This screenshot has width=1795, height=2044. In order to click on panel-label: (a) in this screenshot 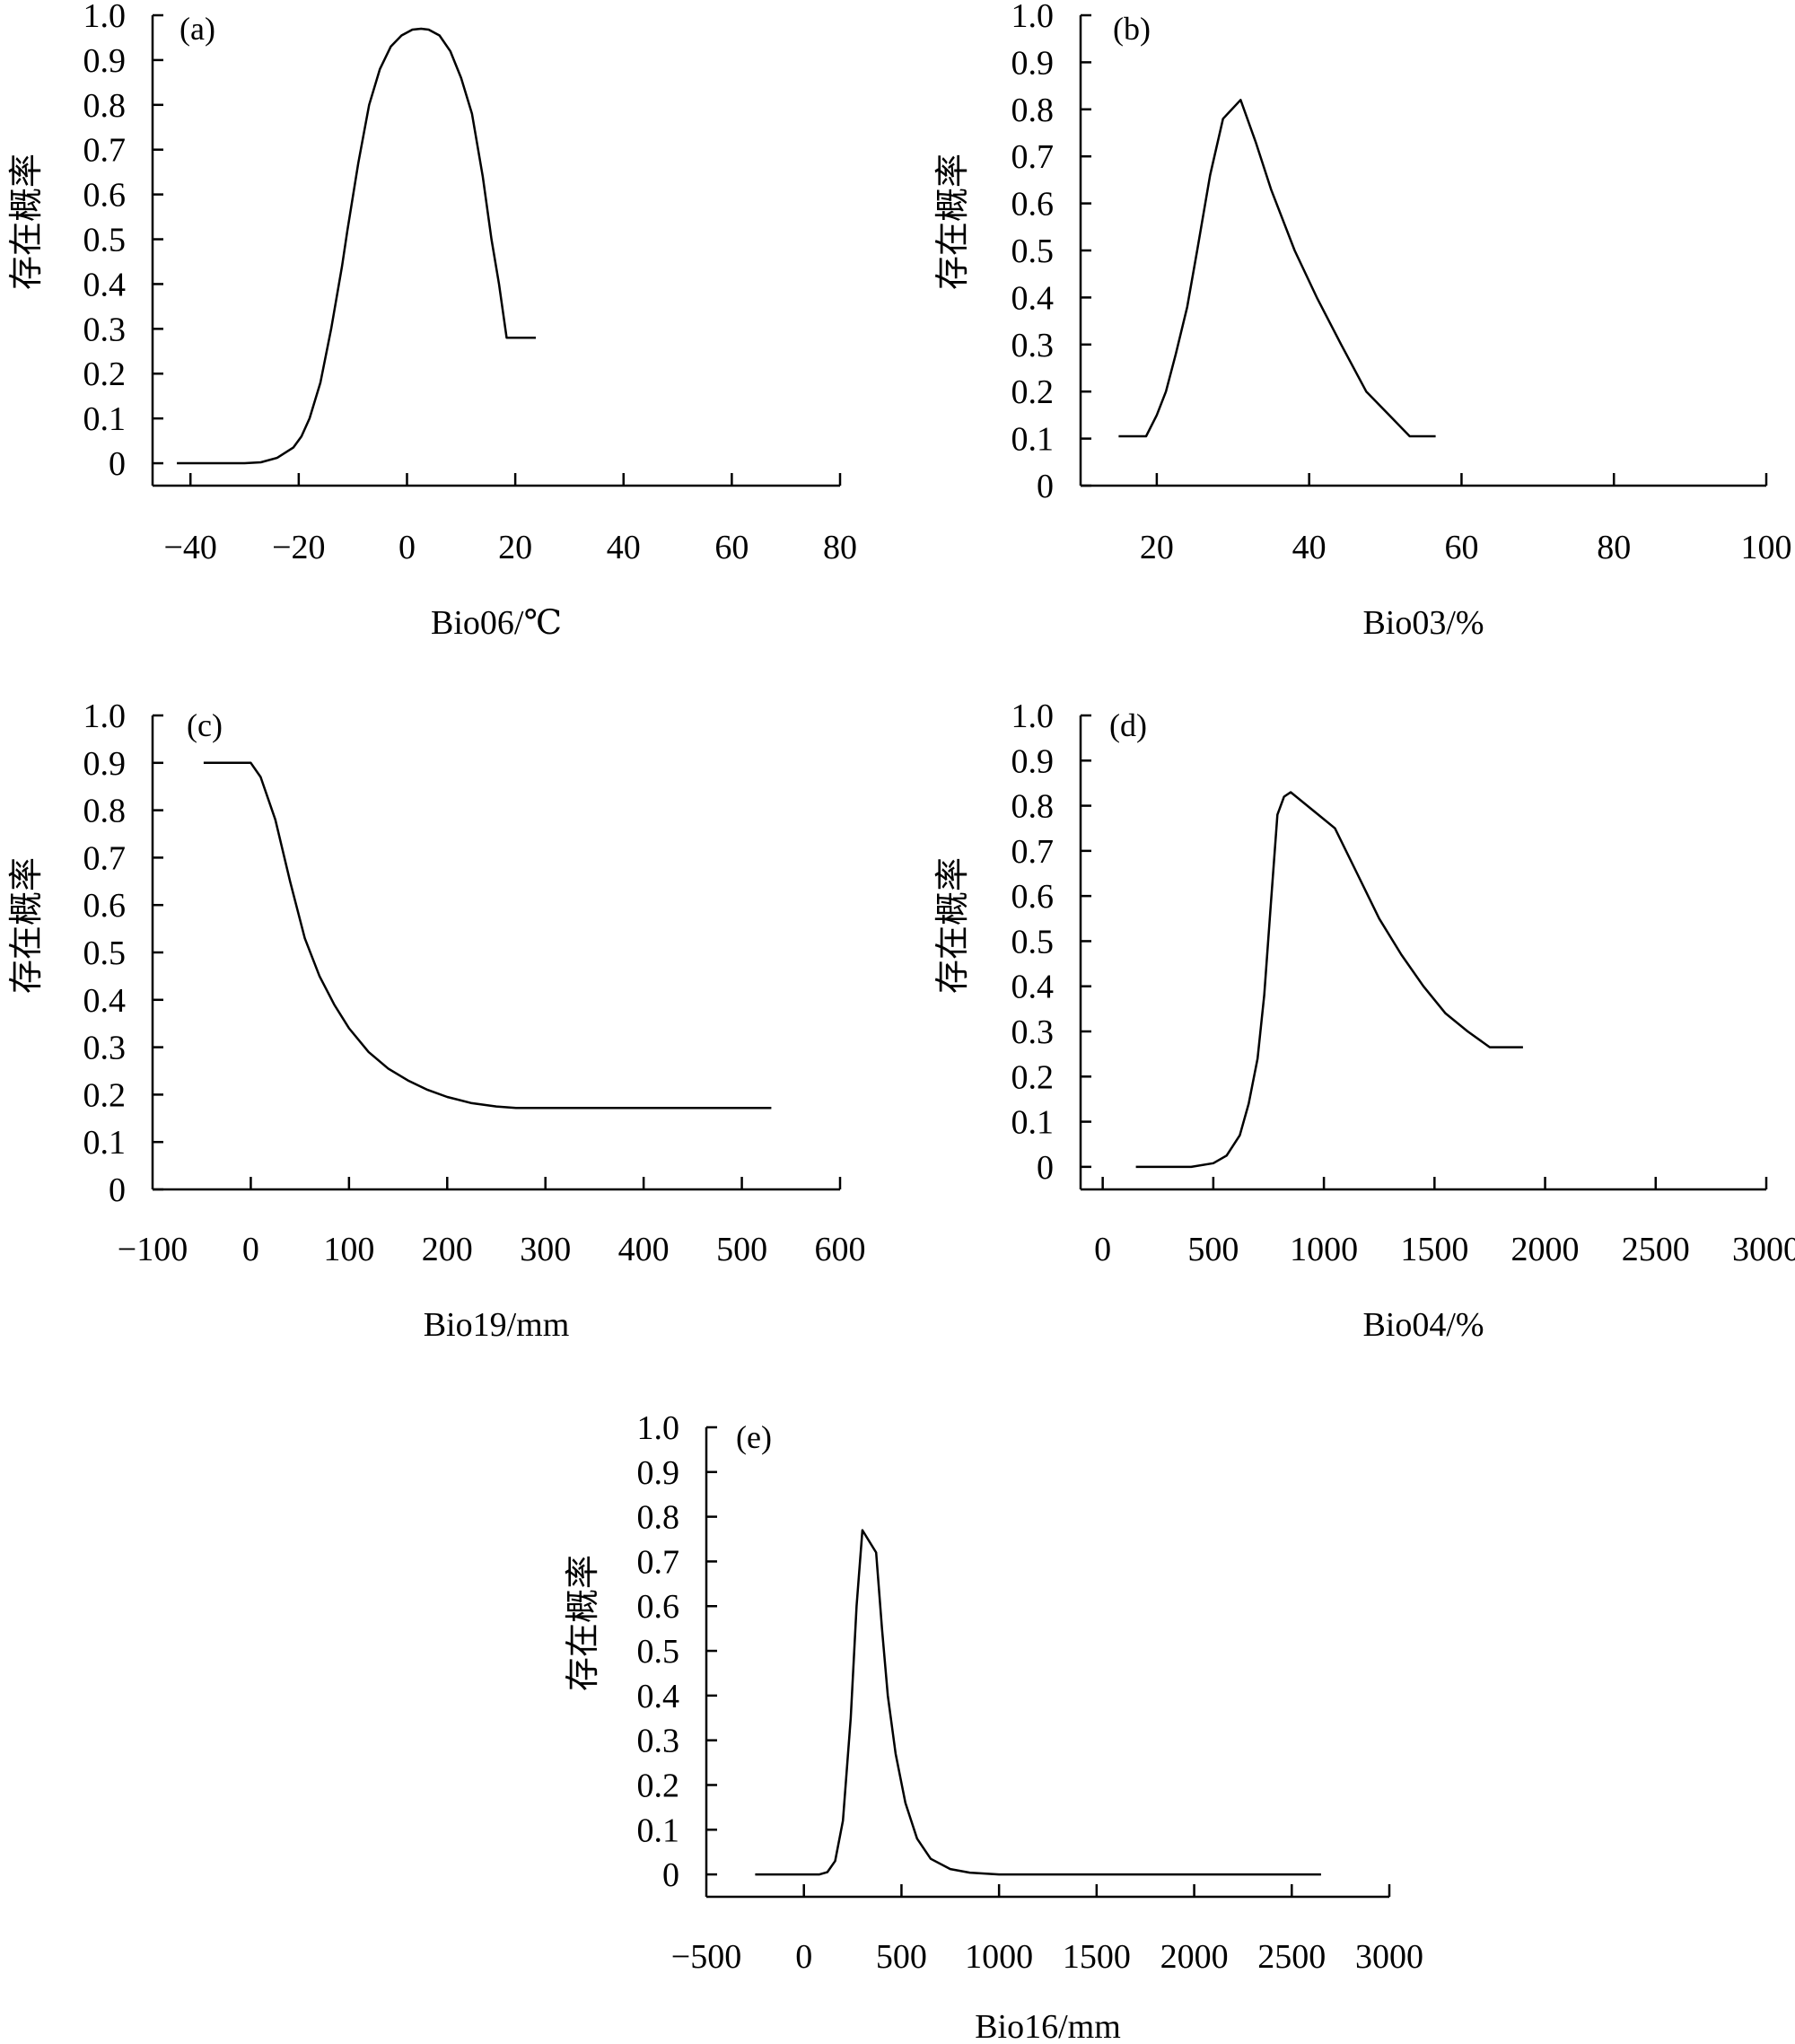, I will do `click(197, 29)`.